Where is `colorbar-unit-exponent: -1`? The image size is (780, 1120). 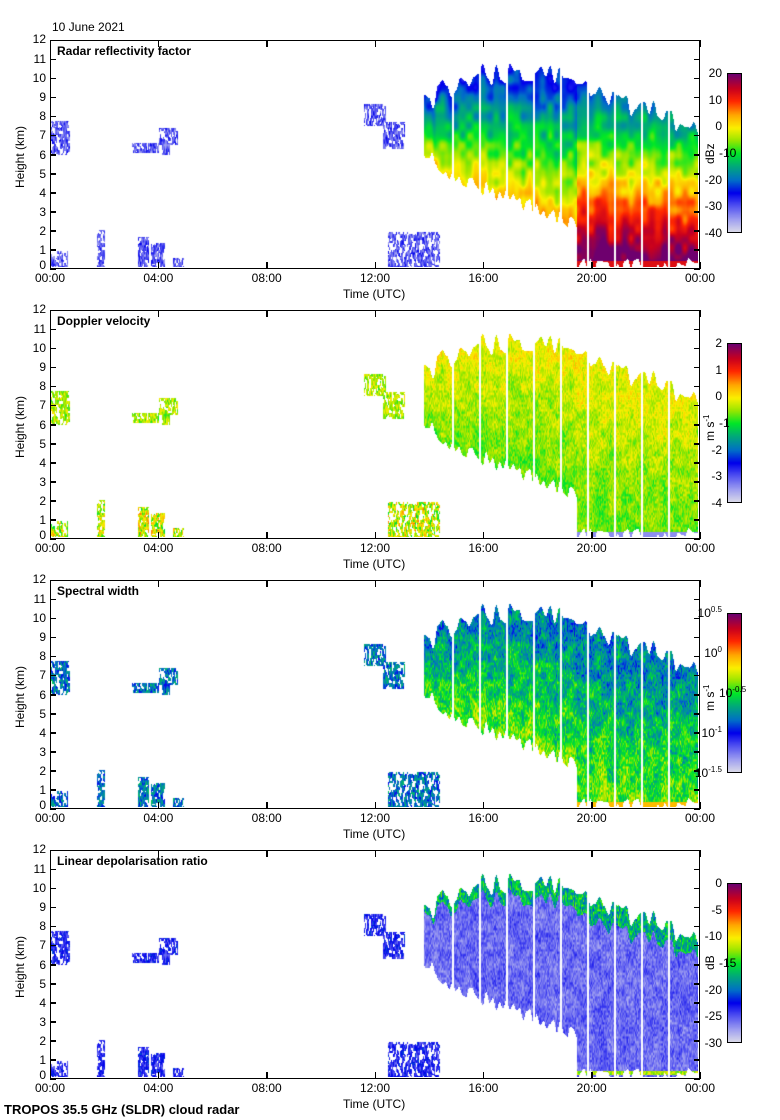
colorbar-unit-exponent: -1 is located at coordinates (706, 418).